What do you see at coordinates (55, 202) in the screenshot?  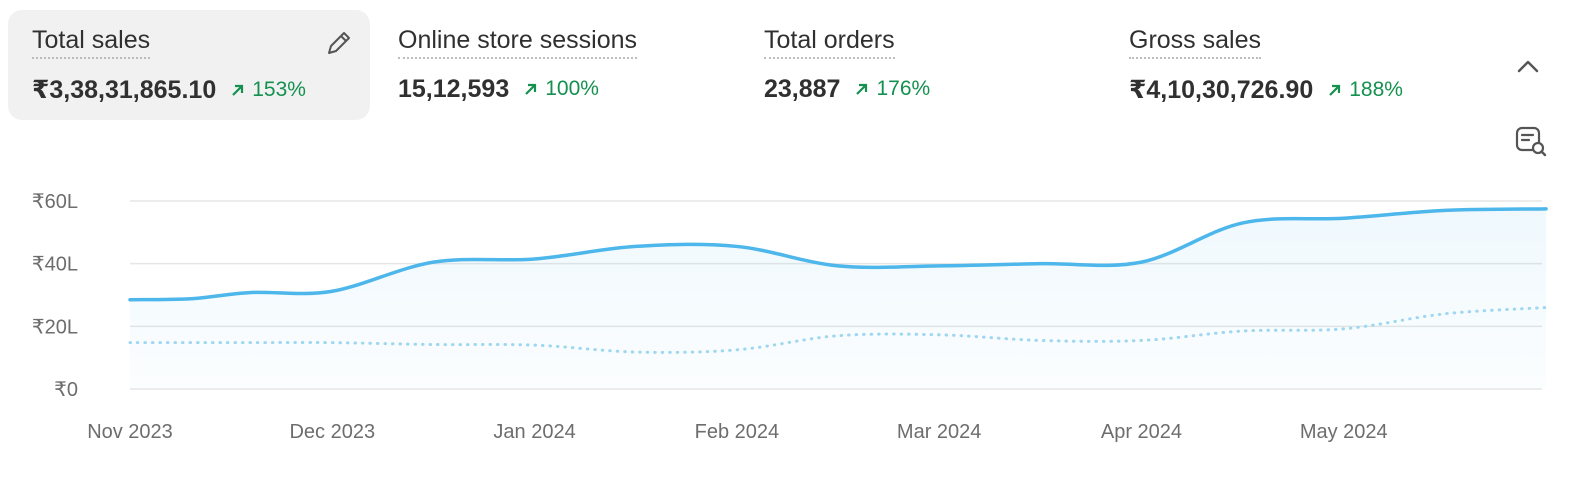 I see `y-tick-label: ₹60L` at bounding box center [55, 202].